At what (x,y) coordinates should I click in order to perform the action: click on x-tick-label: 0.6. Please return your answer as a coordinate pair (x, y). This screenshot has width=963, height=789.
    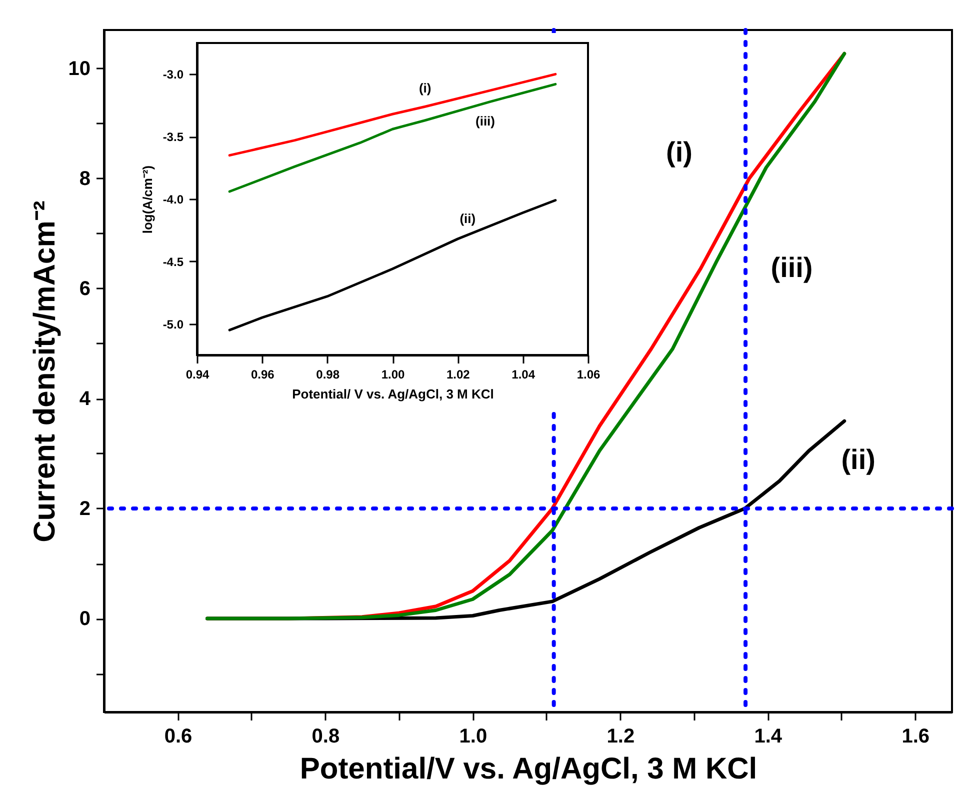
    Looking at the image, I should click on (178, 737).